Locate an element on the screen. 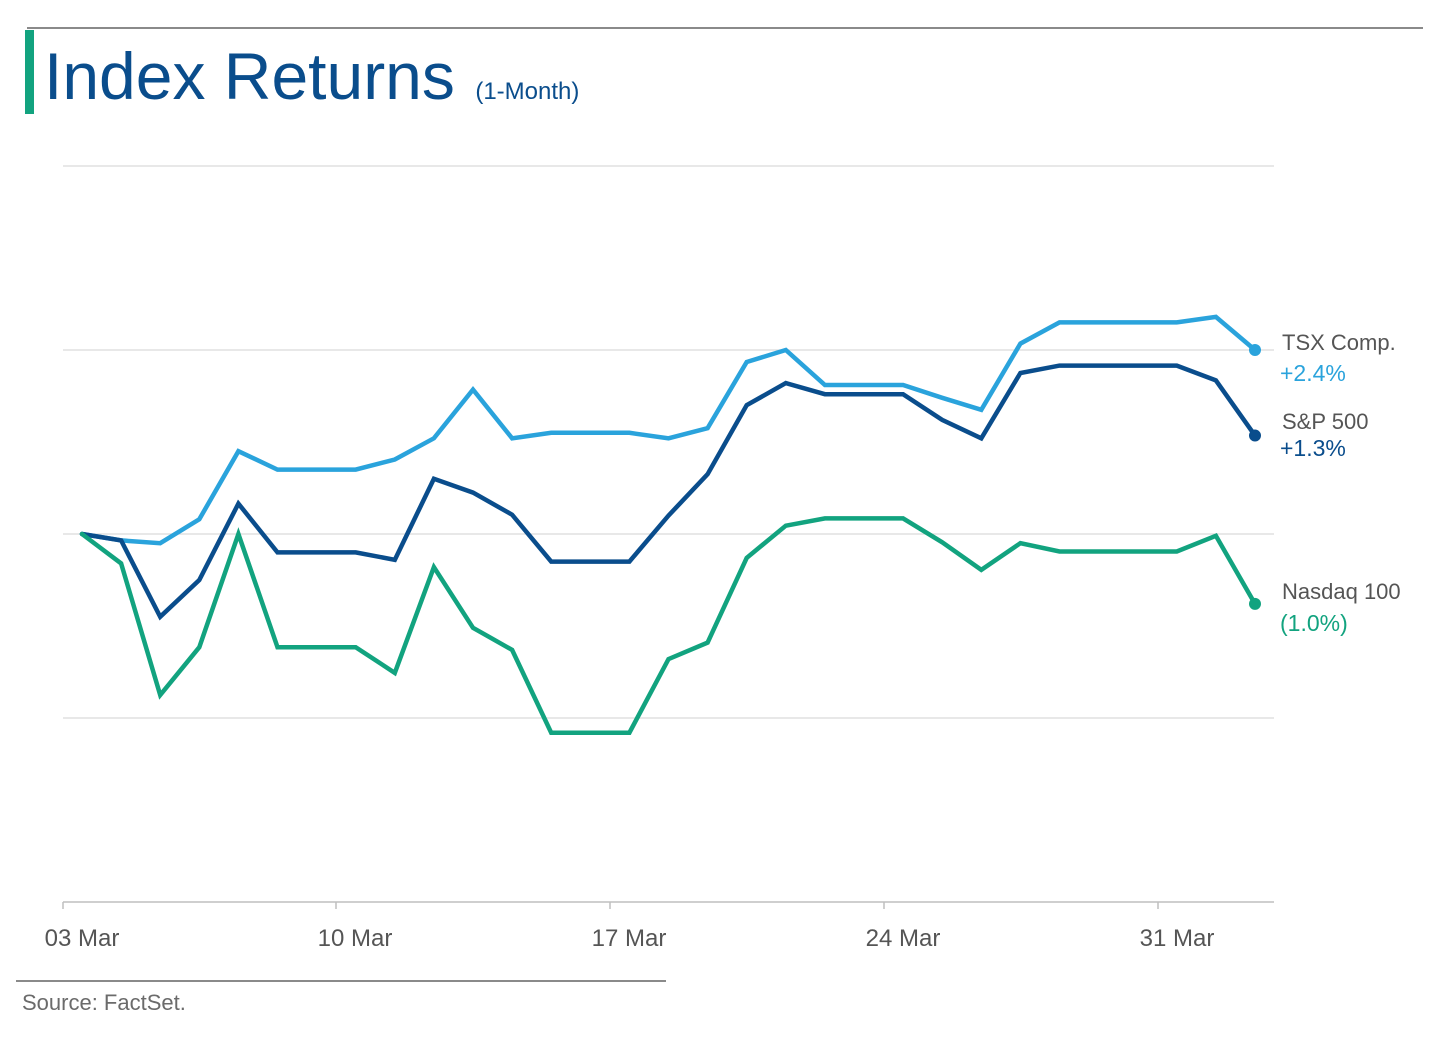 Image resolution: width=1456 pixels, height=1037 pixels. x-tick-label: 31 Mar is located at coordinates (1177, 938).